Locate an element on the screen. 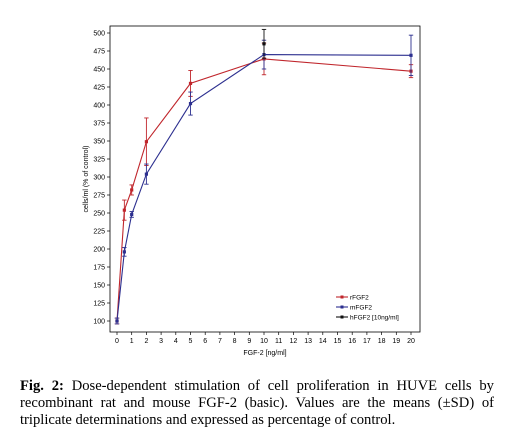  y-tick-label: 350 is located at coordinates (99, 141).